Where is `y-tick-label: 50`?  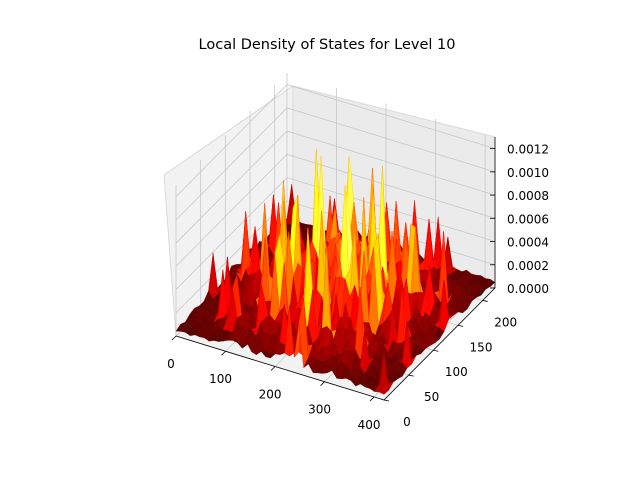
y-tick-label: 50 is located at coordinates (431, 397).